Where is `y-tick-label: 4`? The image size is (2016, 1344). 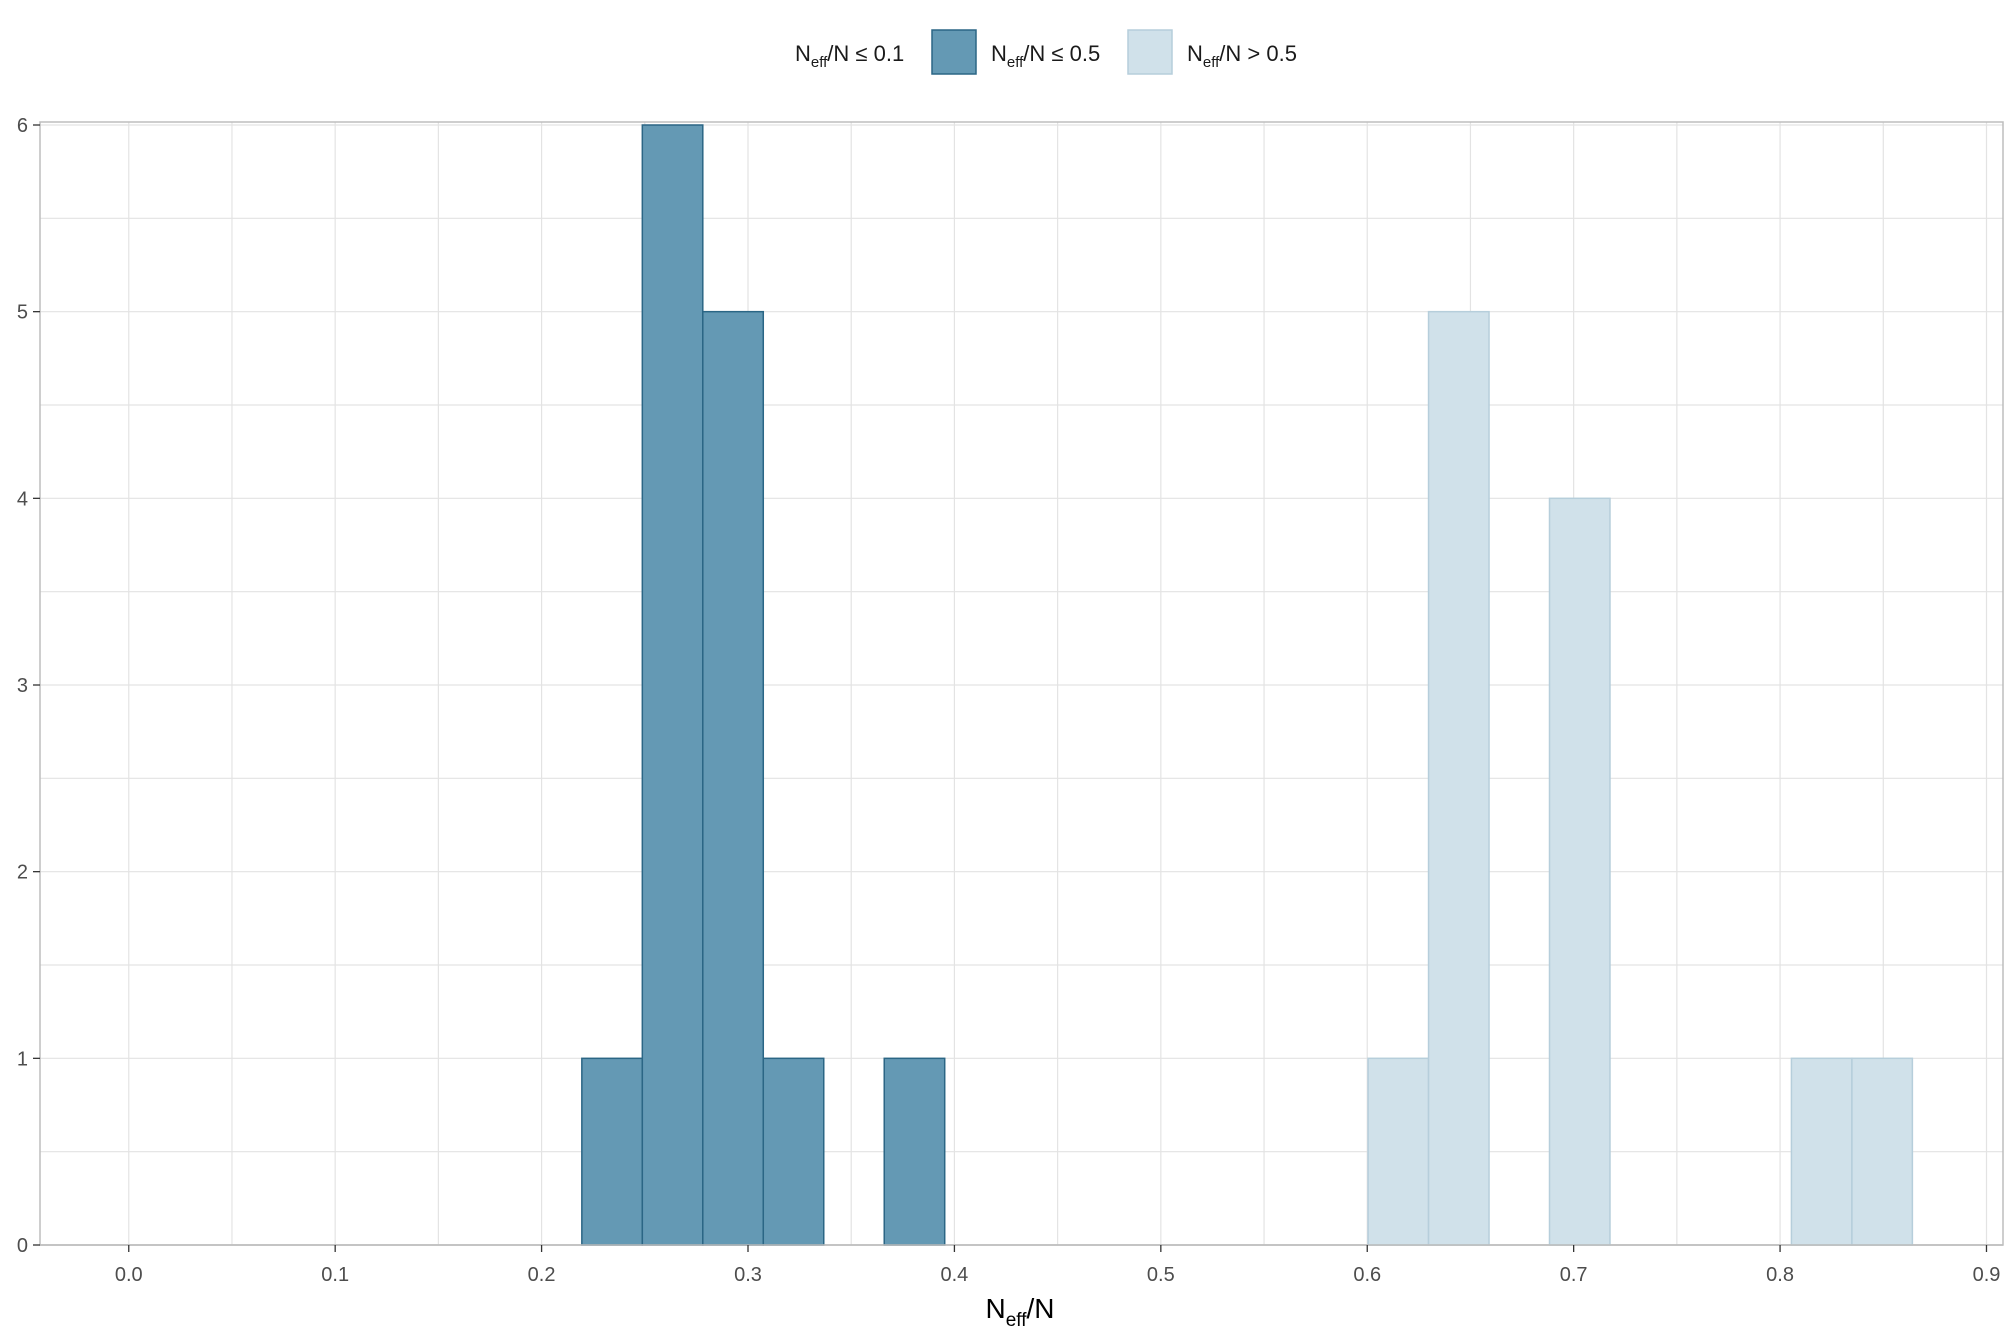 y-tick-label: 4 is located at coordinates (22, 499).